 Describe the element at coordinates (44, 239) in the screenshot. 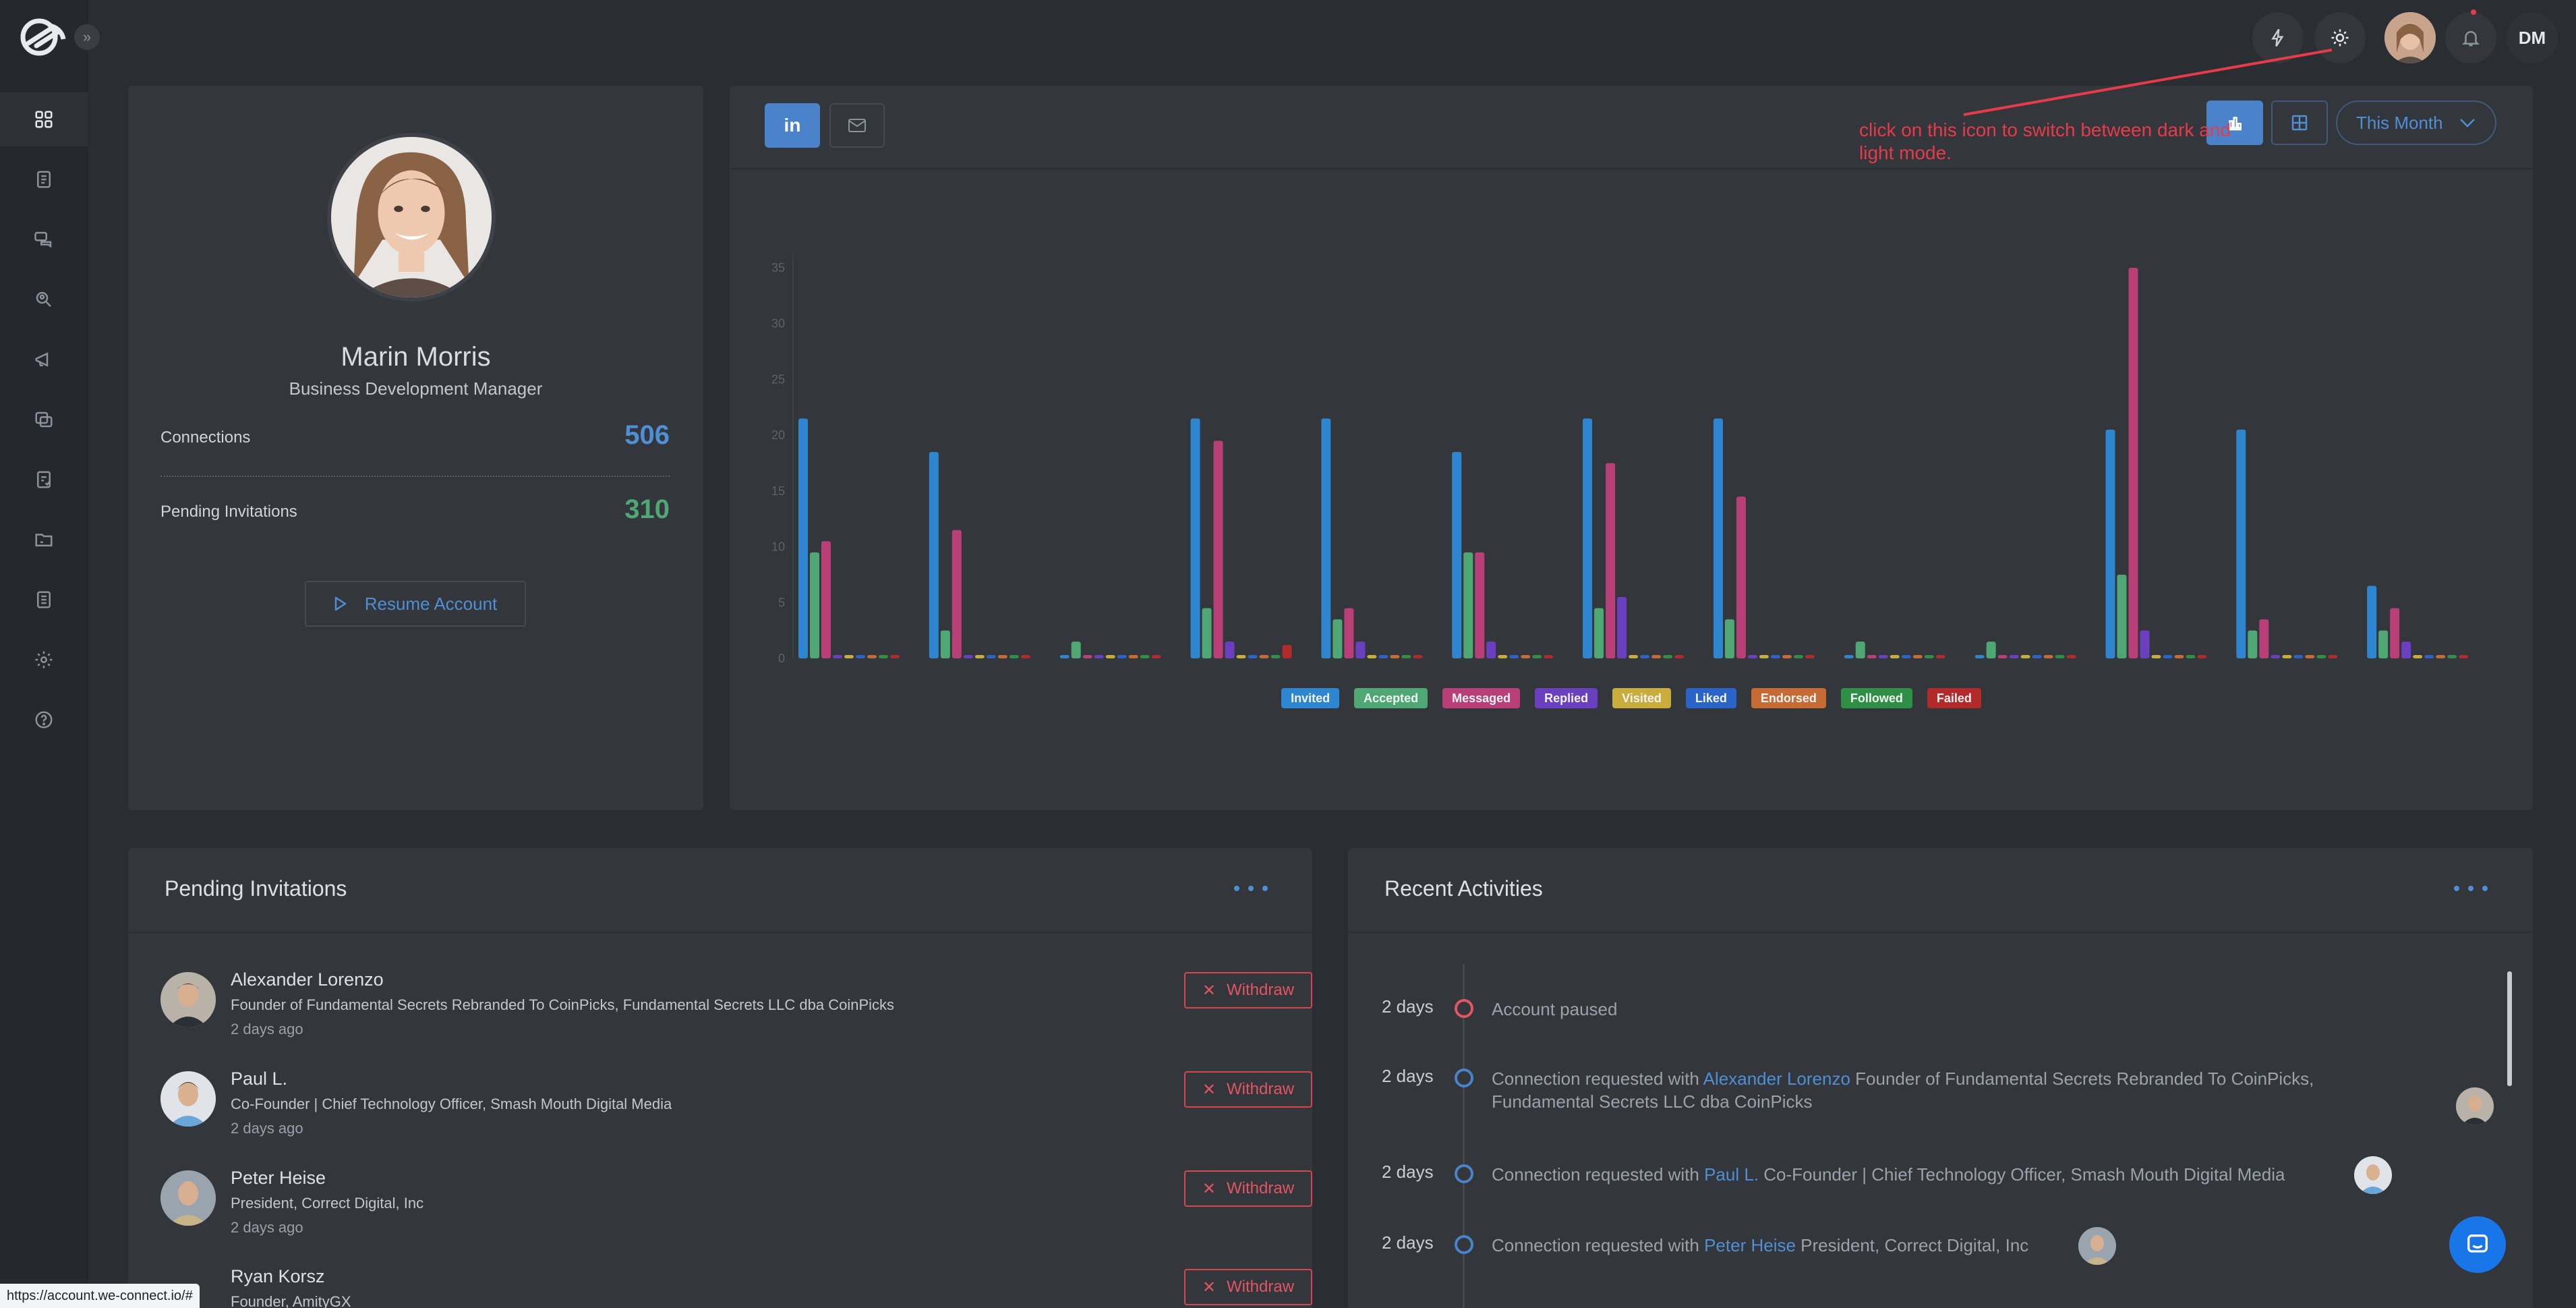

I see `sidebar-item-inbox` at that location.